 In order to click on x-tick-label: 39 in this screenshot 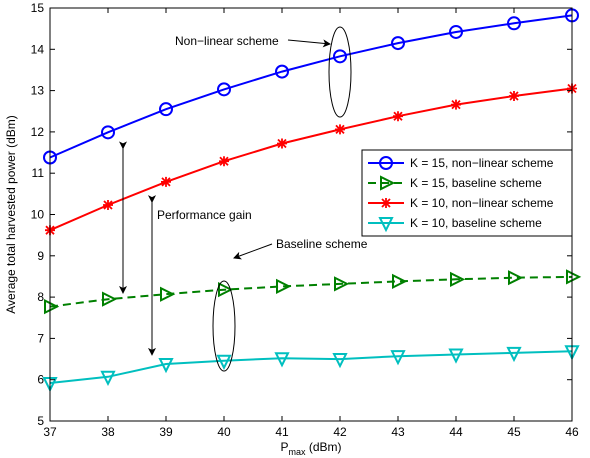, I will do `click(166, 432)`.